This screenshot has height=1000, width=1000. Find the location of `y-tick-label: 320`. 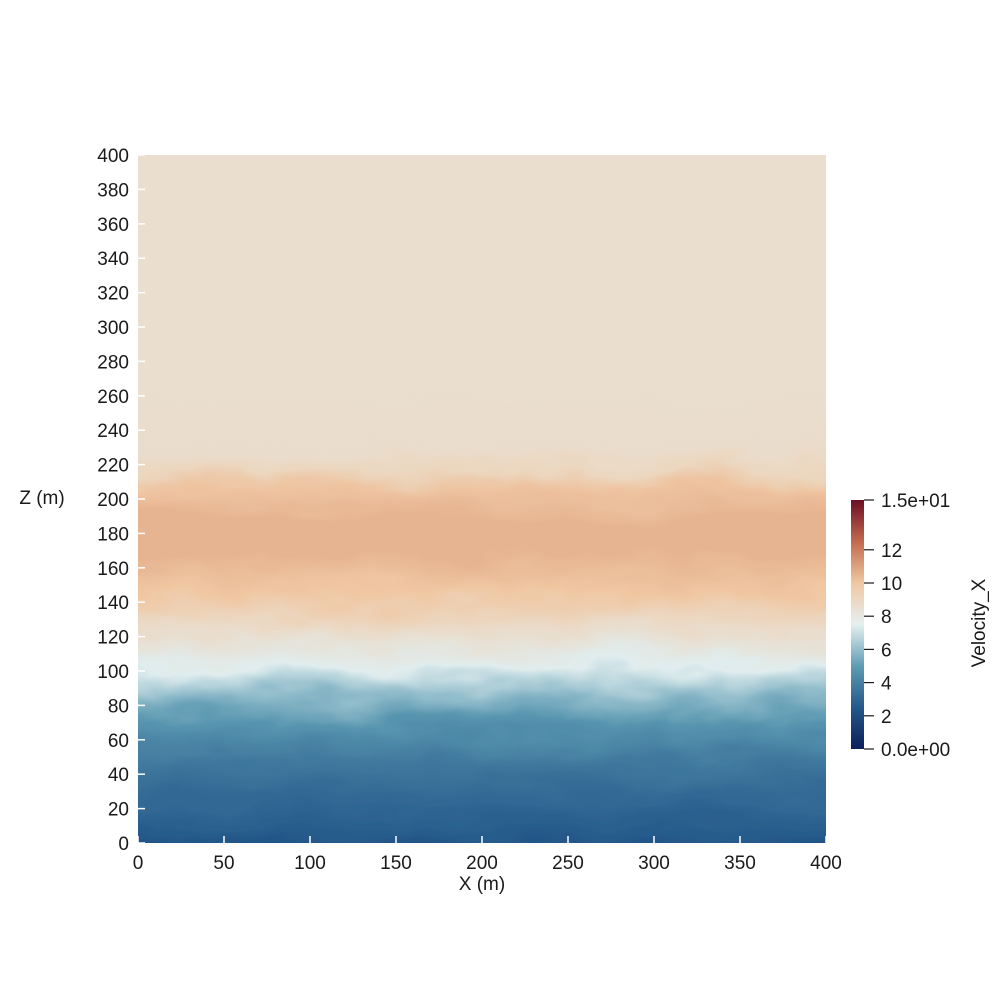

y-tick-label: 320 is located at coordinates (113, 294).